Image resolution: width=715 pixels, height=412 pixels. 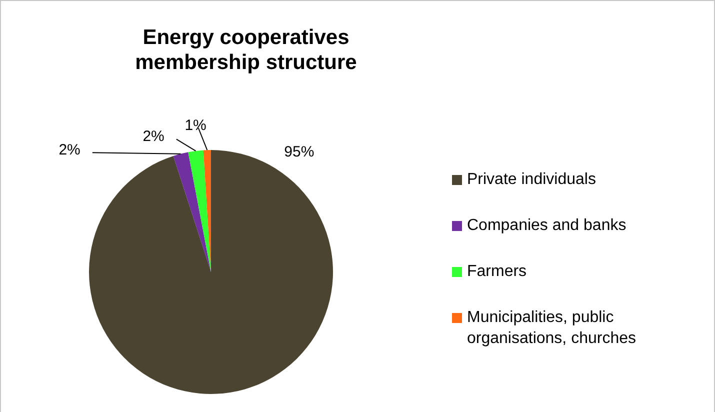 What do you see at coordinates (551, 328) in the screenshot?
I see `legend-label: Municipalities, public organisations, churches` at bounding box center [551, 328].